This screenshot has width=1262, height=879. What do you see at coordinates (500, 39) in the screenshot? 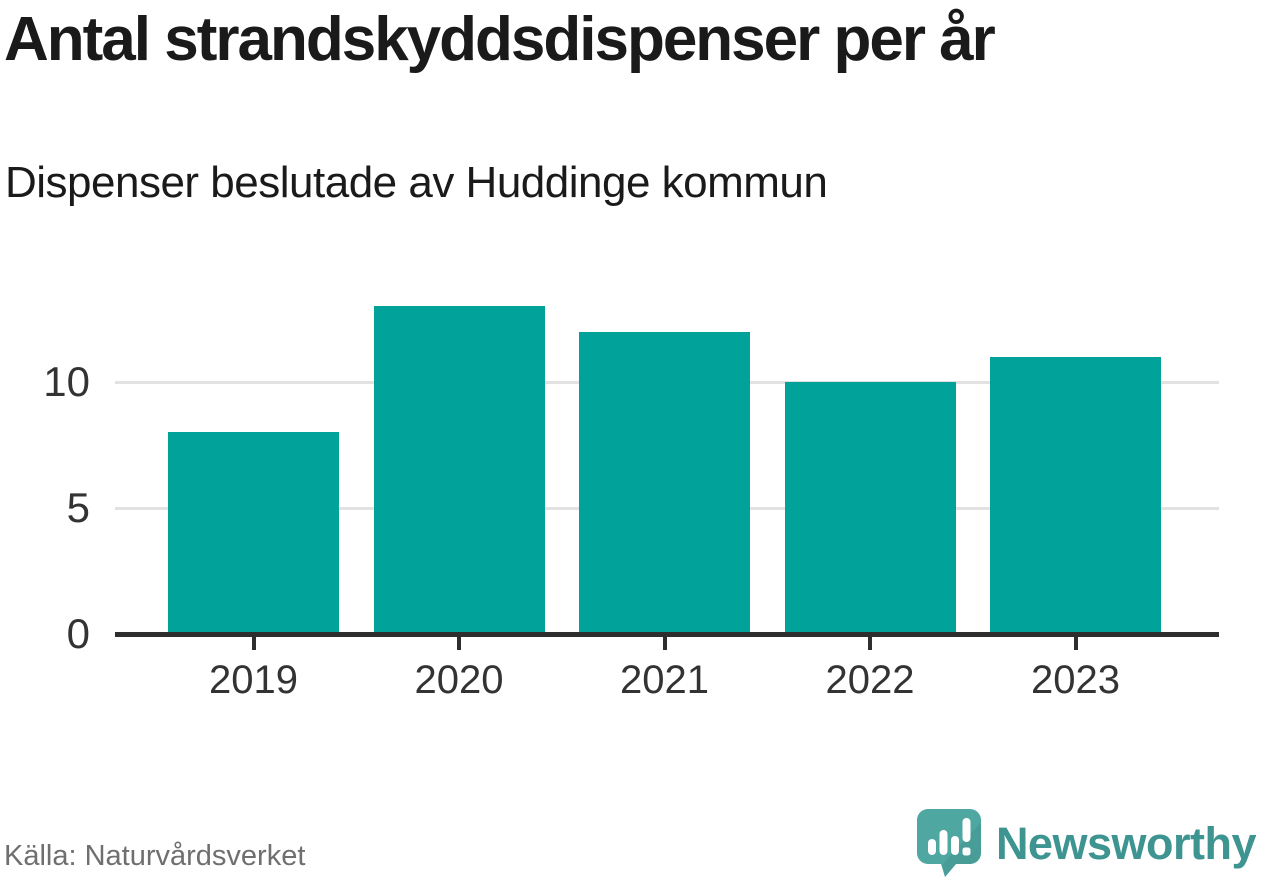
I see `chart-title: Antal strandskyddsdispenser per år` at bounding box center [500, 39].